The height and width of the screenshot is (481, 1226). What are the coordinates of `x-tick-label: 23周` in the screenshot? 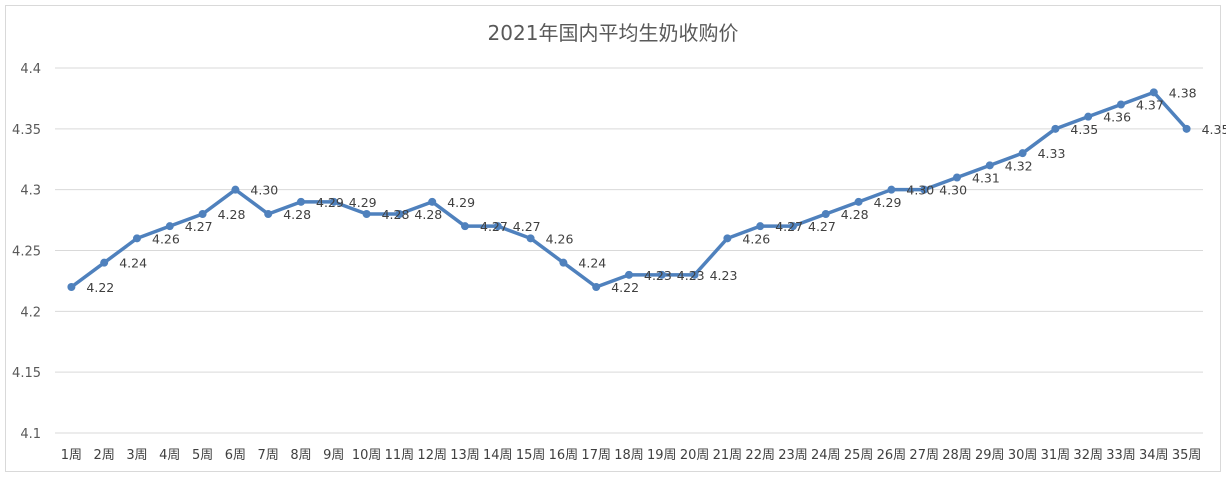 It's located at (793, 455).